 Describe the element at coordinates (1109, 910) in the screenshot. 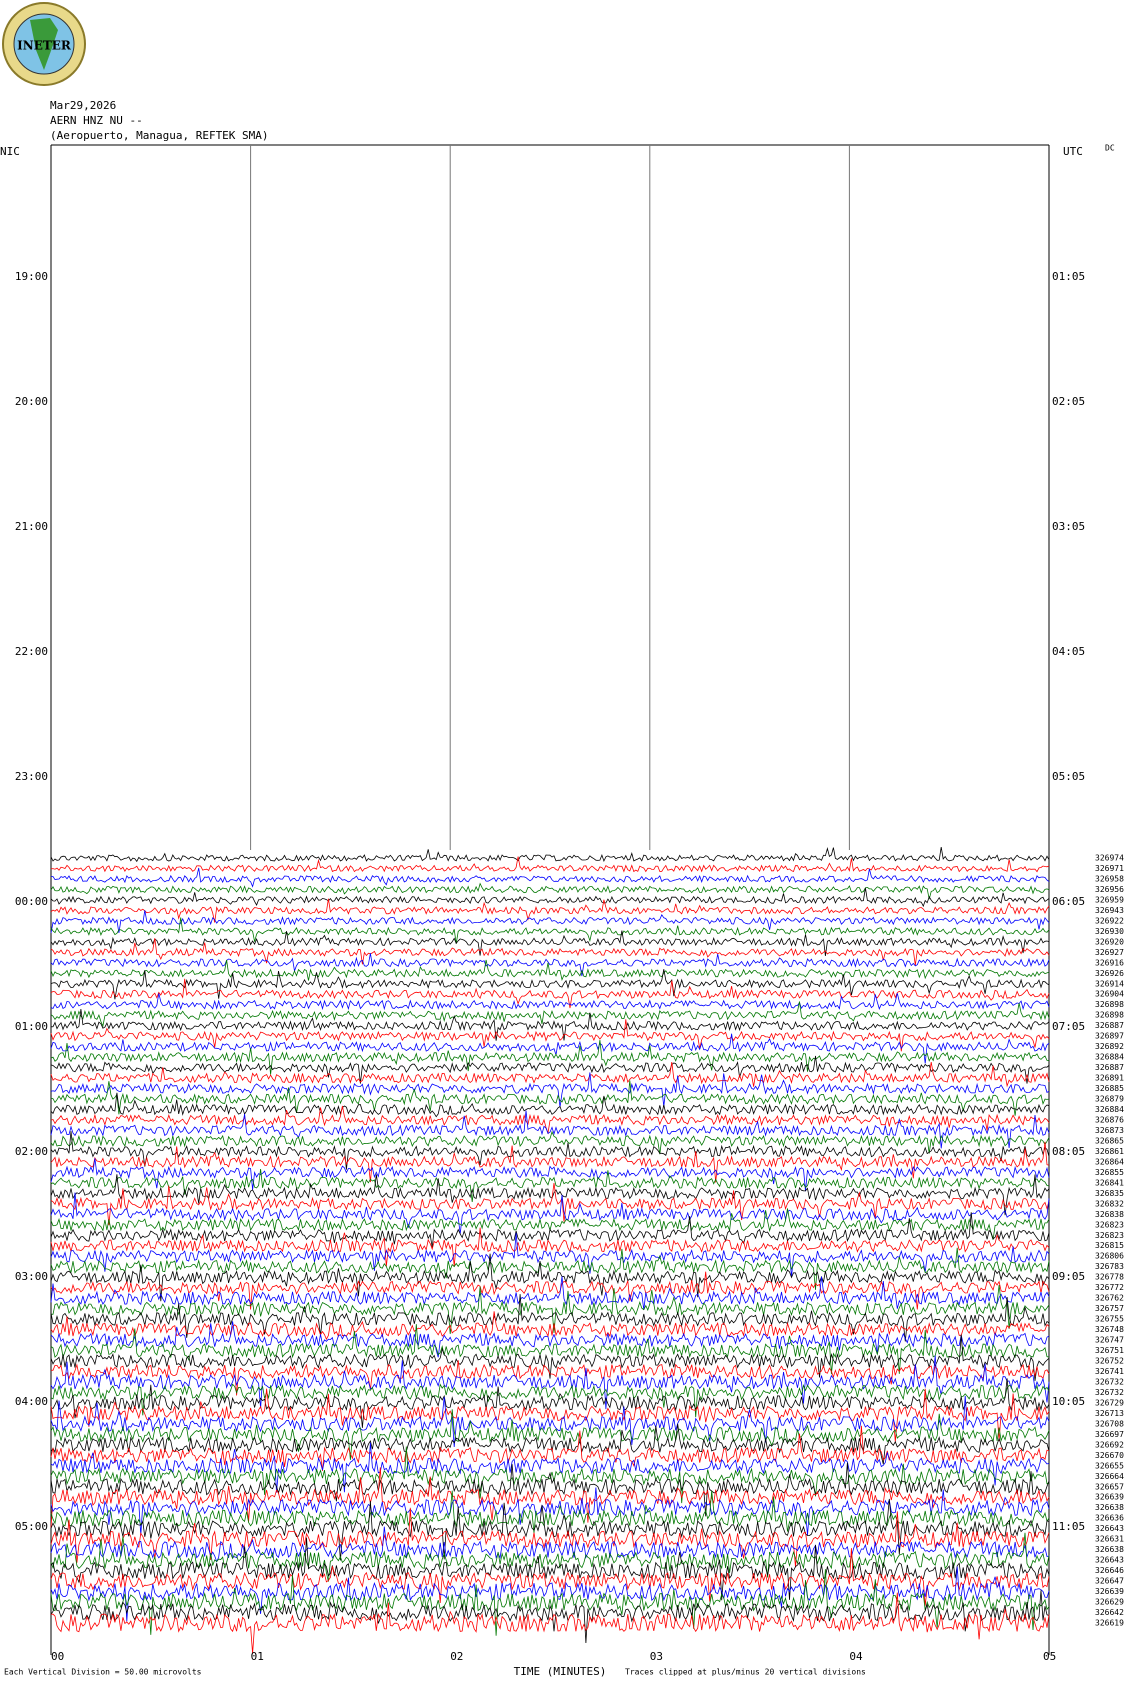

I see `trace-count: 326943` at that location.